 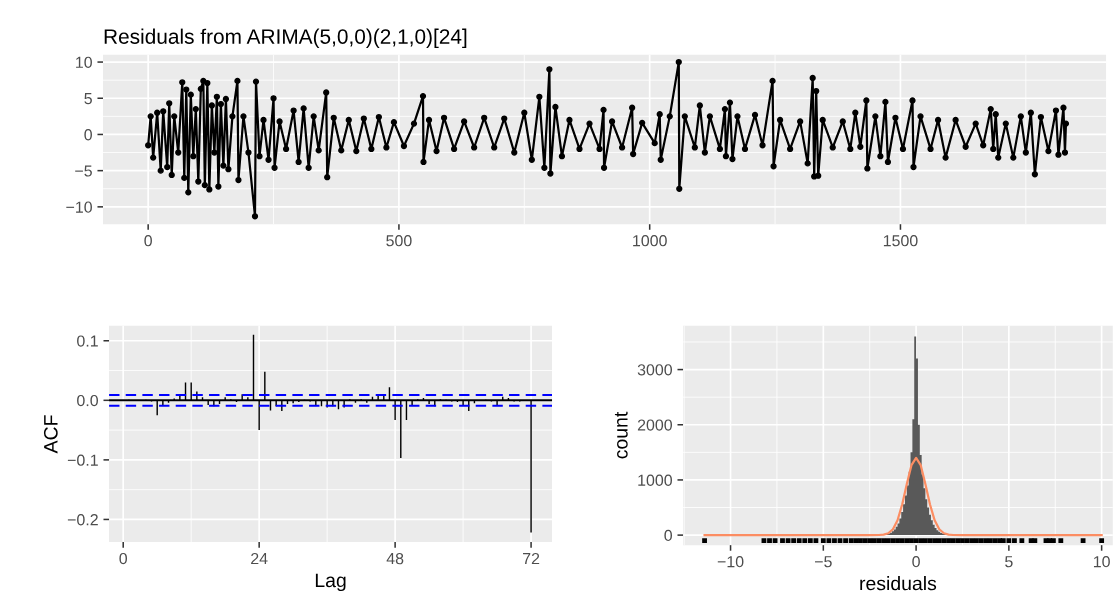 I want to click on y-tick-label: 0.0, so click(x=88, y=400).